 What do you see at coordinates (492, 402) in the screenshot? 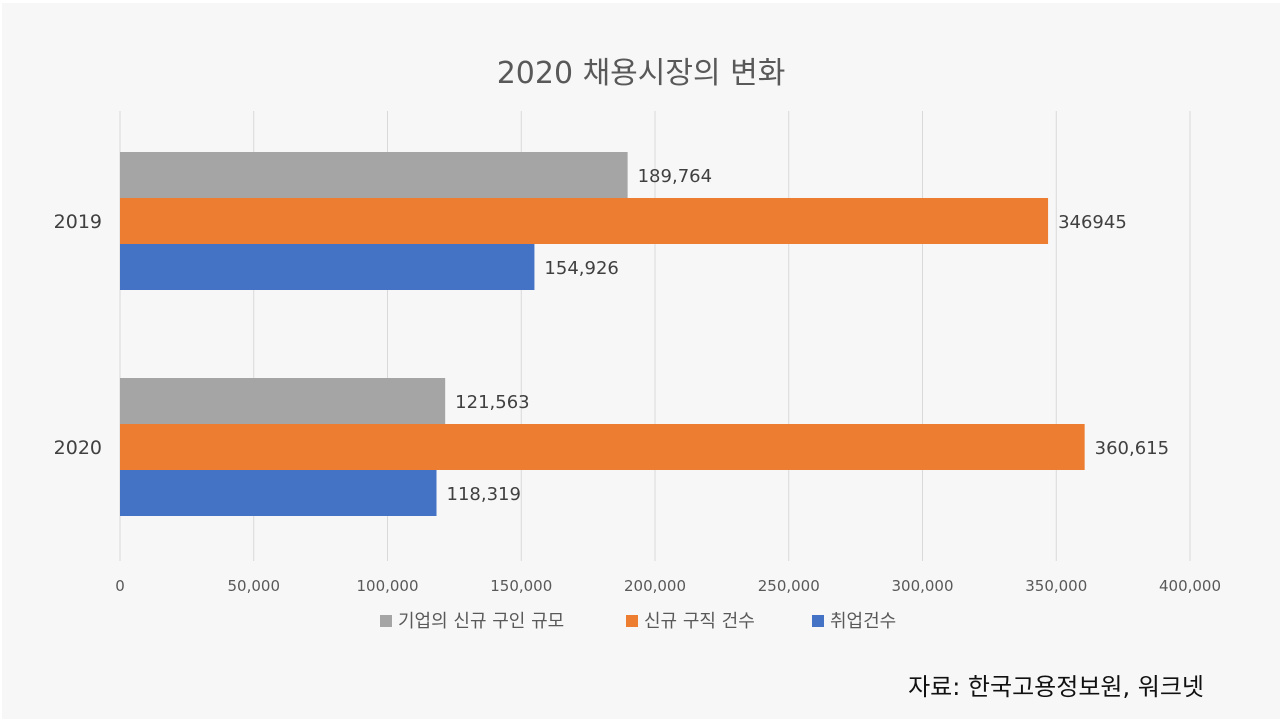
I see `data-label: 121,563` at bounding box center [492, 402].